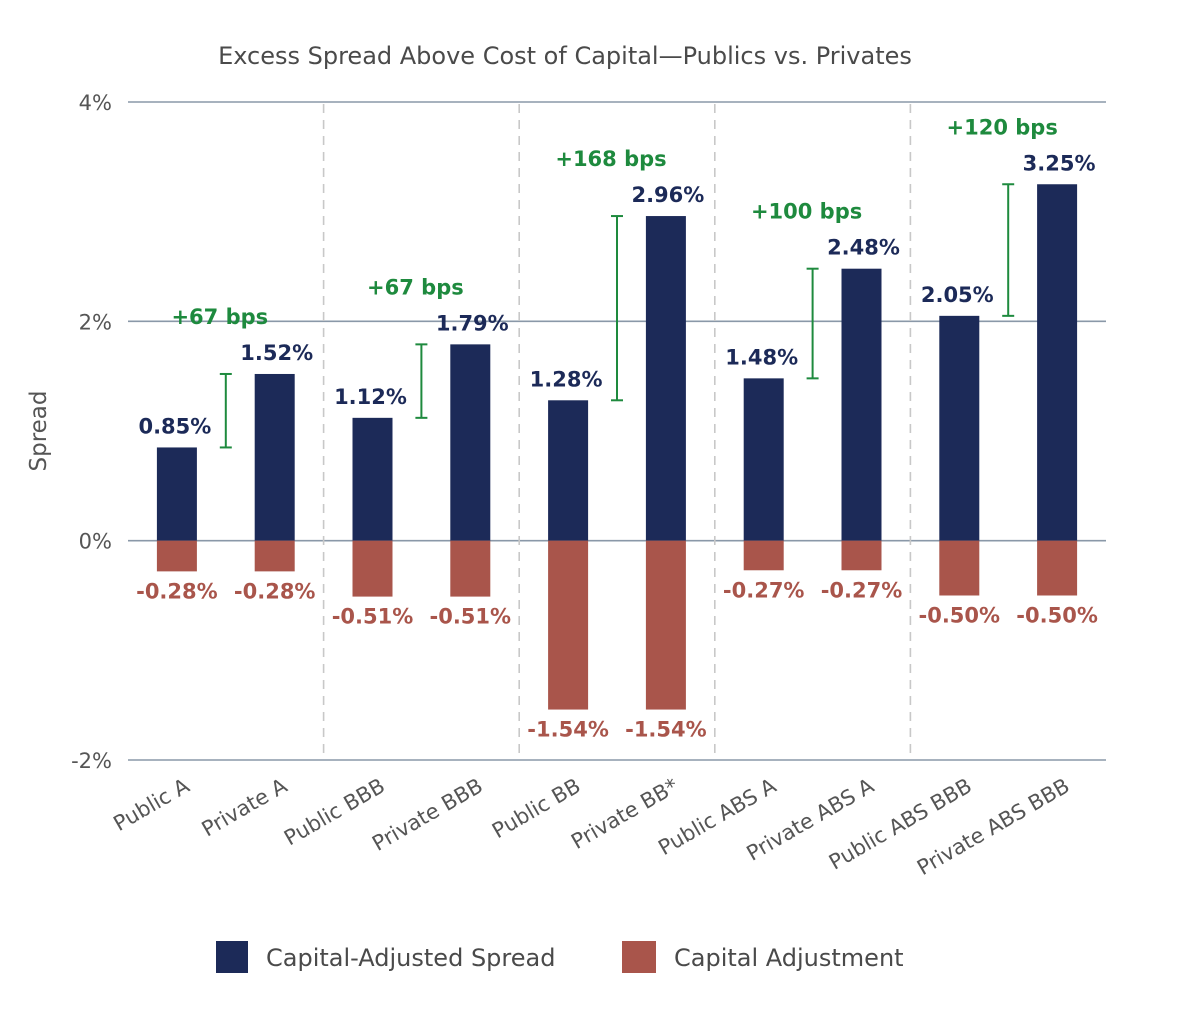 This screenshot has width=1194, height=1016. Describe the element at coordinates (370, 397) in the screenshot. I see `data-label-capital-adjusted-spread: 1.12%` at that location.